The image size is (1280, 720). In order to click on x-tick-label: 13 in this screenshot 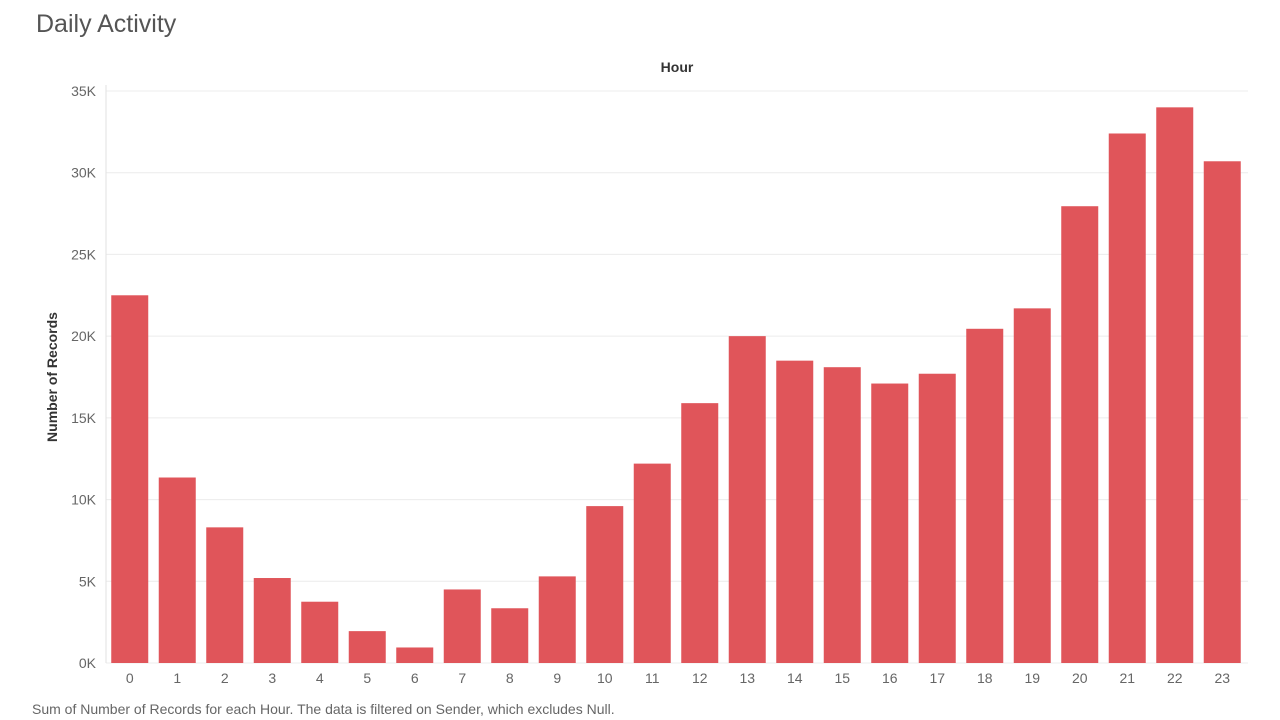, I will do `click(747, 678)`.